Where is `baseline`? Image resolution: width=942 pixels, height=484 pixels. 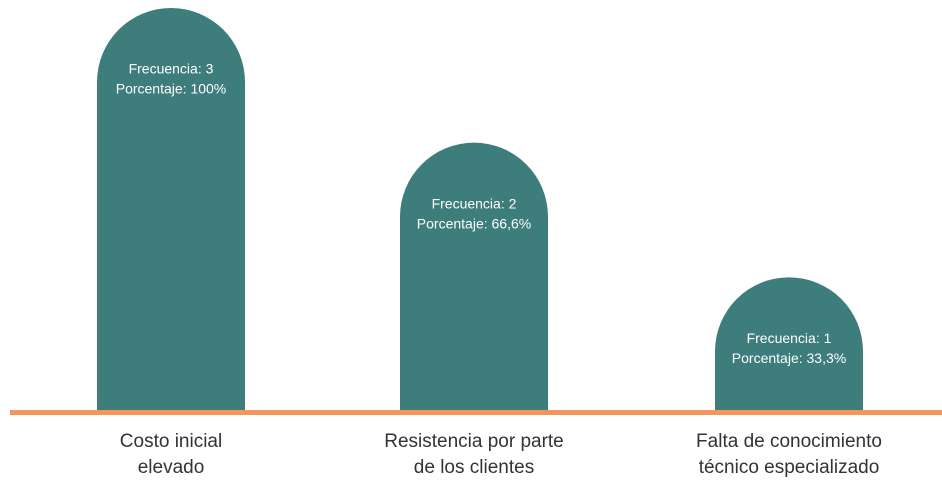 baseline is located at coordinates (476, 412).